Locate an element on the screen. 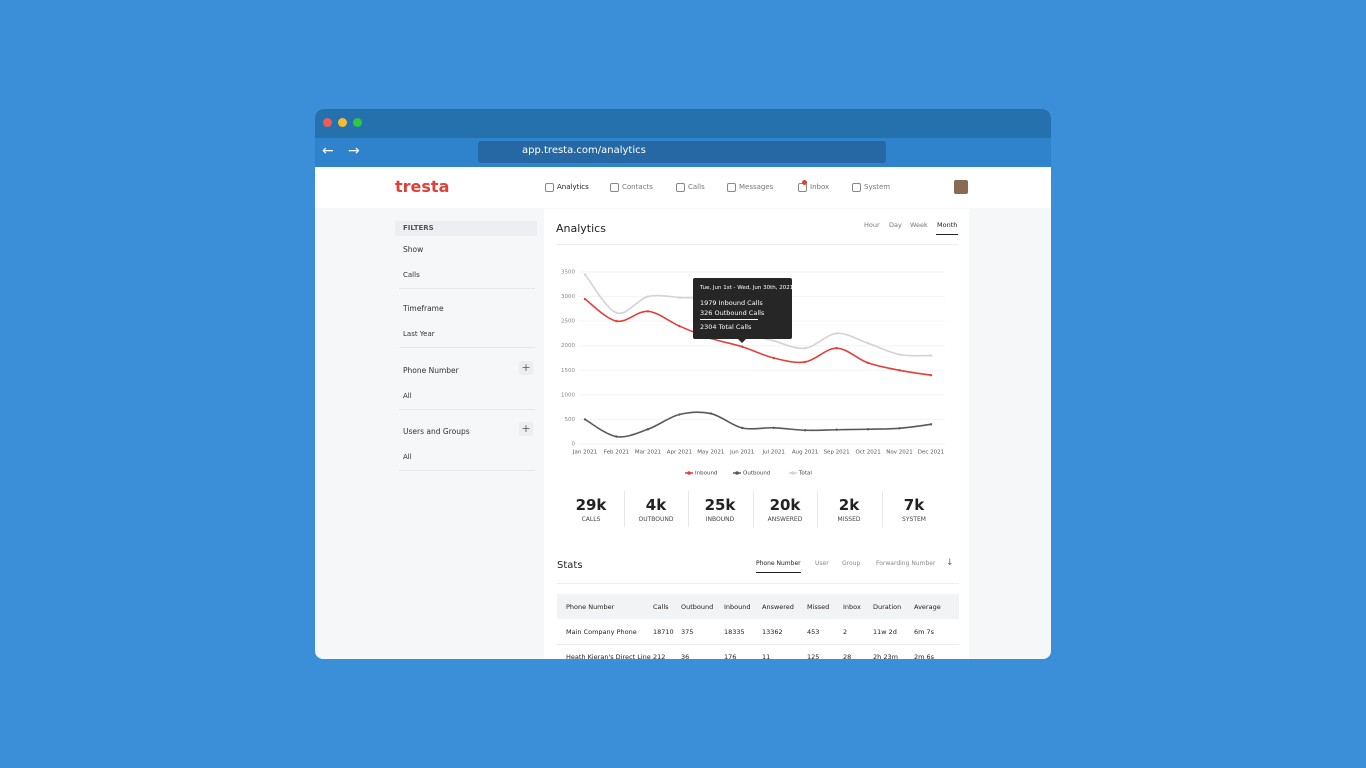 The height and width of the screenshot is (768, 1366). table-cell: 36 is located at coordinates (685, 656).